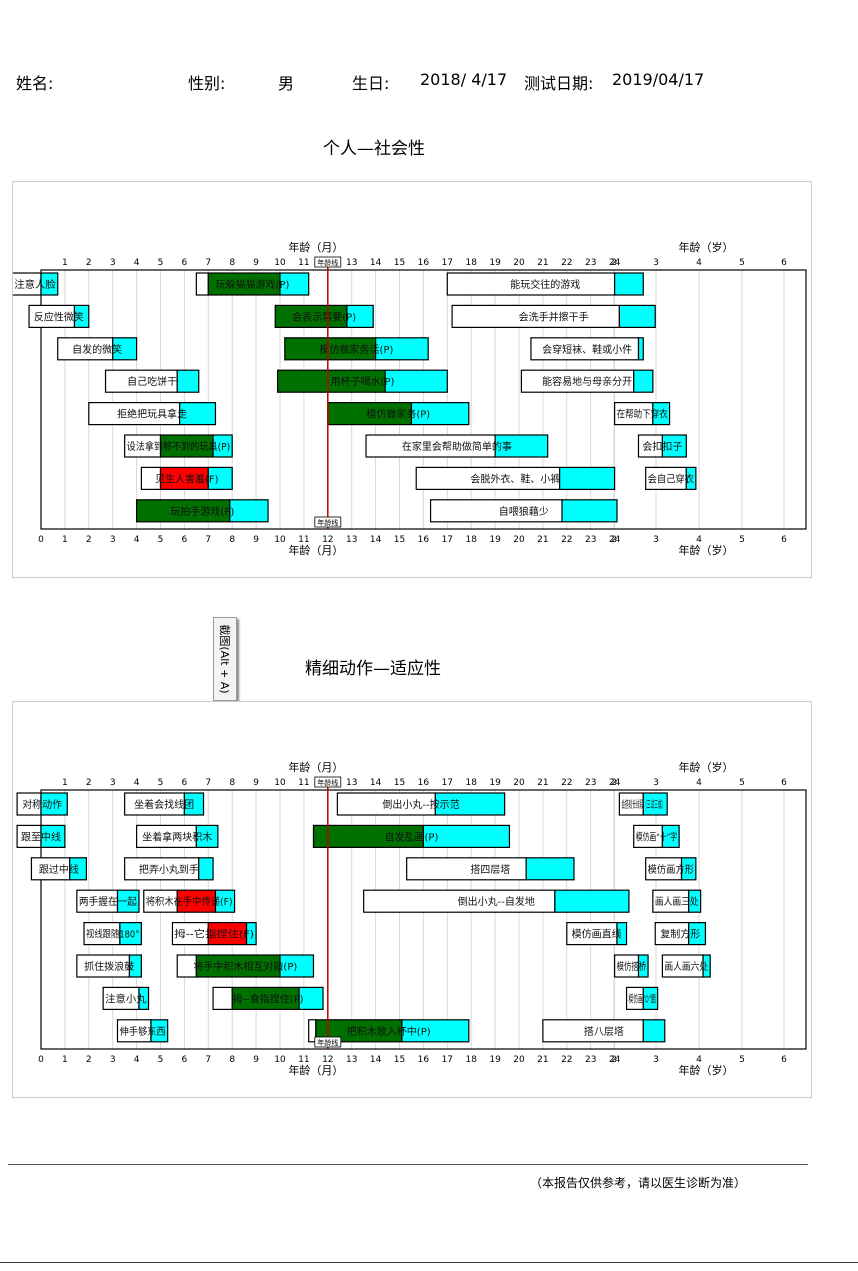 The height and width of the screenshot is (1271, 858). Describe the element at coordinates (542, 540) in the screenshot. I see `tick-label-month-bottom: 21` at that location.